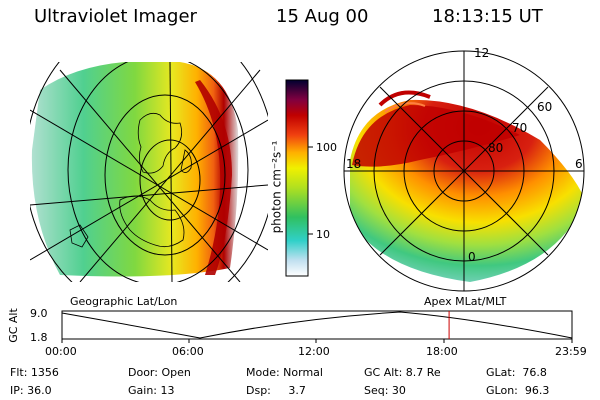  Describe the element at coordinates (520, 128) in the screenshot. I see `mlat-label-70: 70` at that location.